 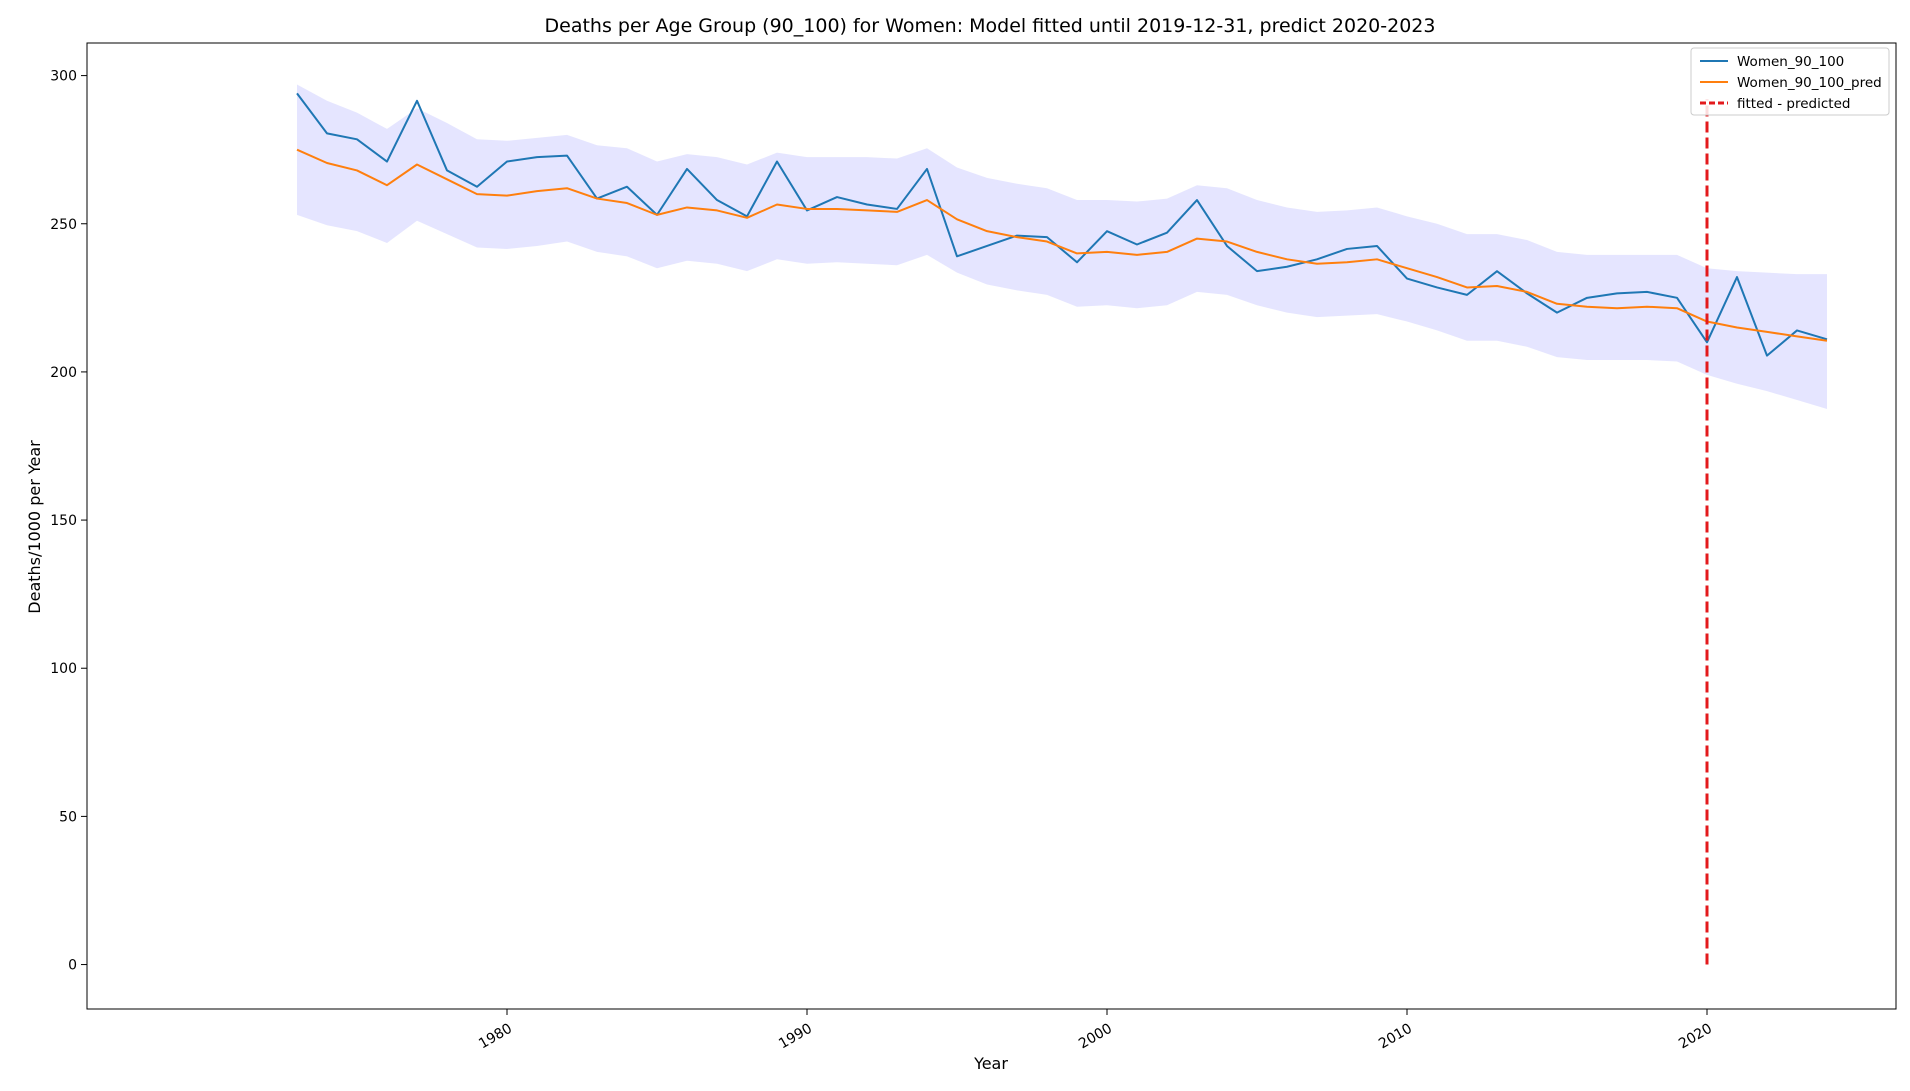 I want to click on x-axis: 1980 1990 2000 2010 2020, so click(x=1095, y=1030).